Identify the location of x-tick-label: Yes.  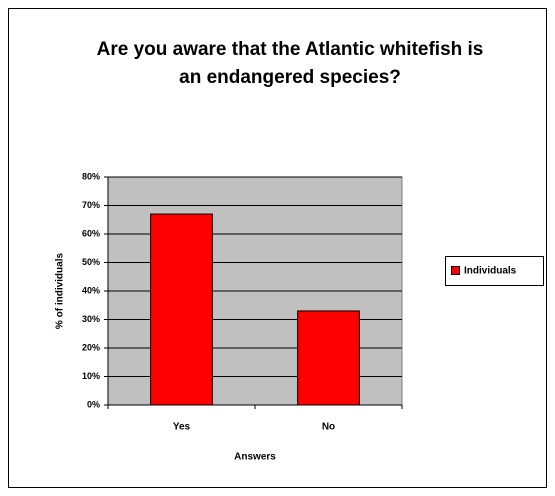
(182, 427).